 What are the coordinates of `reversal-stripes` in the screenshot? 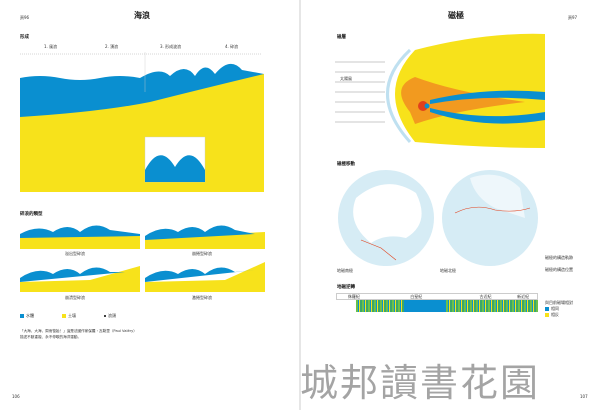 It's located at (447, 306).